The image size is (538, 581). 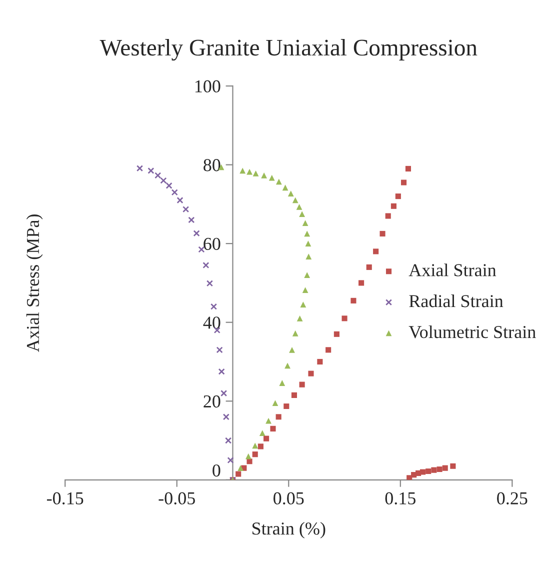 I want to click on y-tick-label: 100, so click(x=207, y=86).